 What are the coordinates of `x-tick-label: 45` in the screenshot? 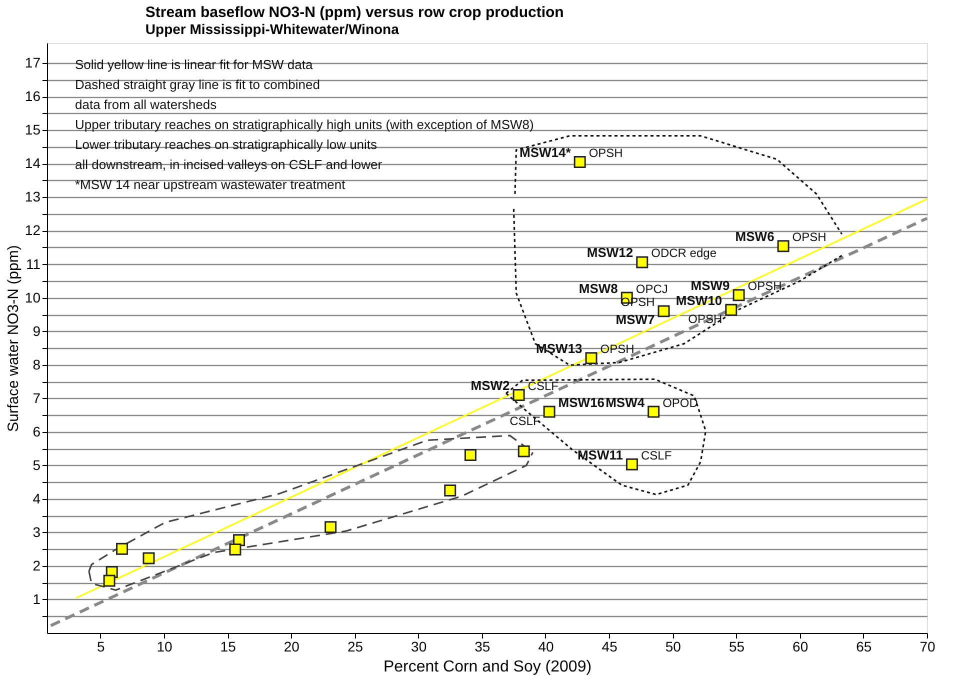 It's located at (610, 646).